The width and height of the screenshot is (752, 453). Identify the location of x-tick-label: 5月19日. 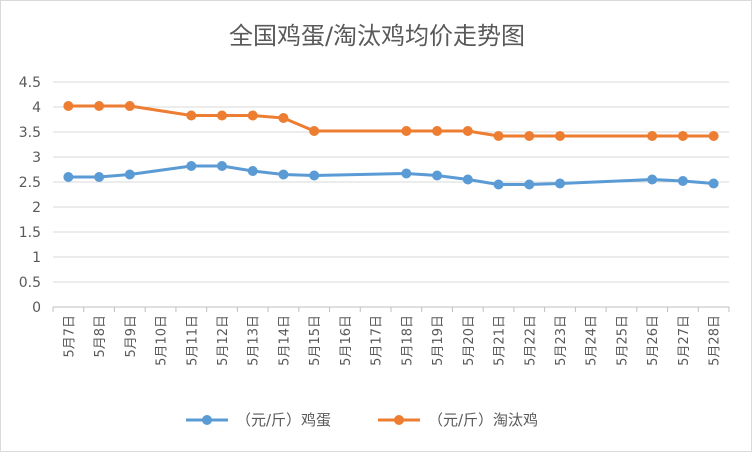
(438, 340).